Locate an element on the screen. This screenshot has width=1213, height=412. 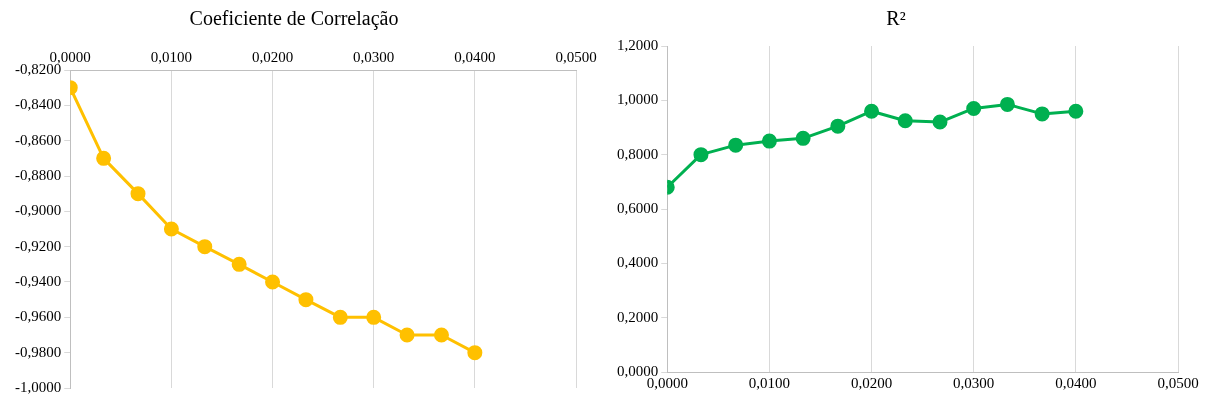
y-tick-label: -0,9600 is located at coordinates (38, 316).